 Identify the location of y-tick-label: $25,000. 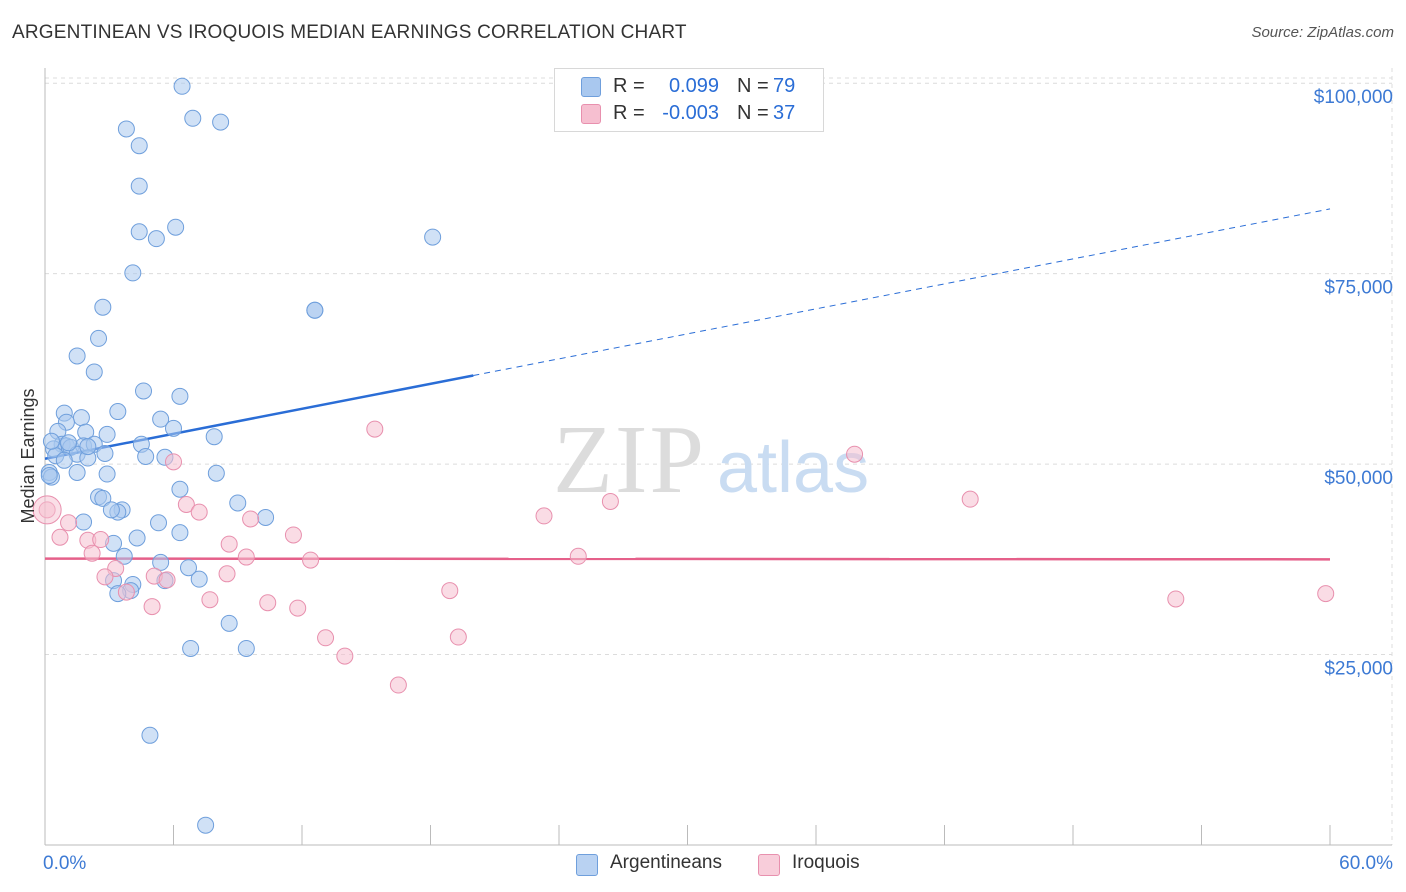
(1358, 669).